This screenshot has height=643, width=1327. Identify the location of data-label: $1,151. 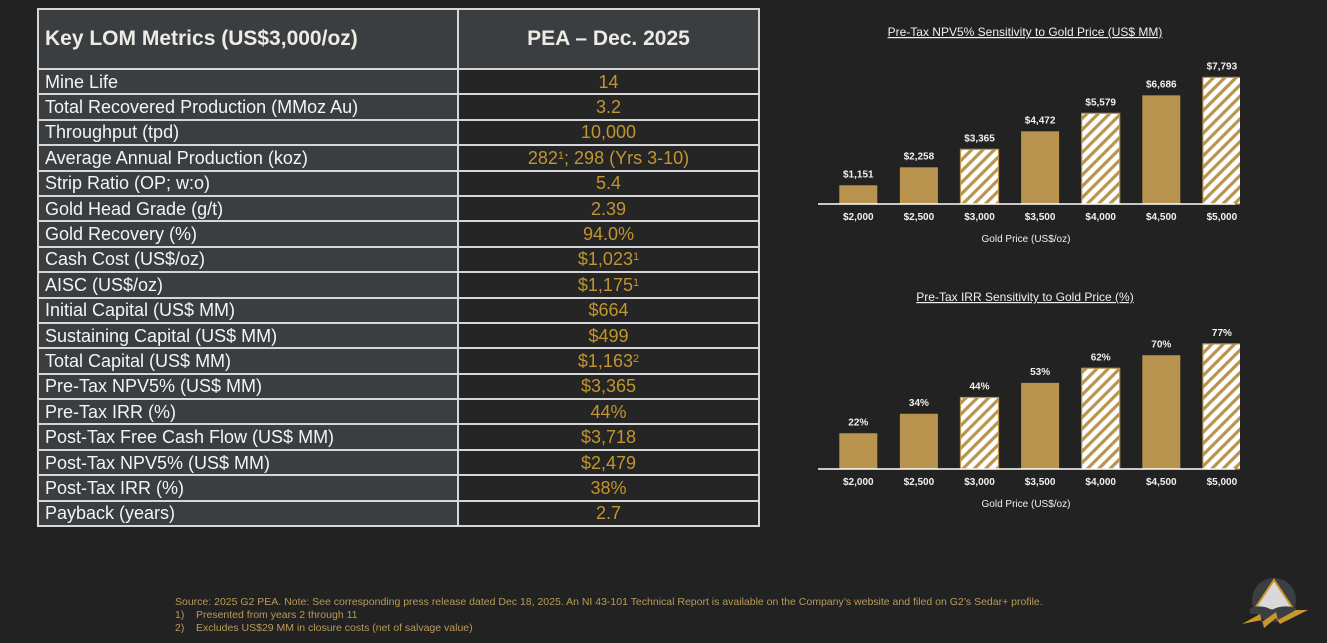
(858, 174).